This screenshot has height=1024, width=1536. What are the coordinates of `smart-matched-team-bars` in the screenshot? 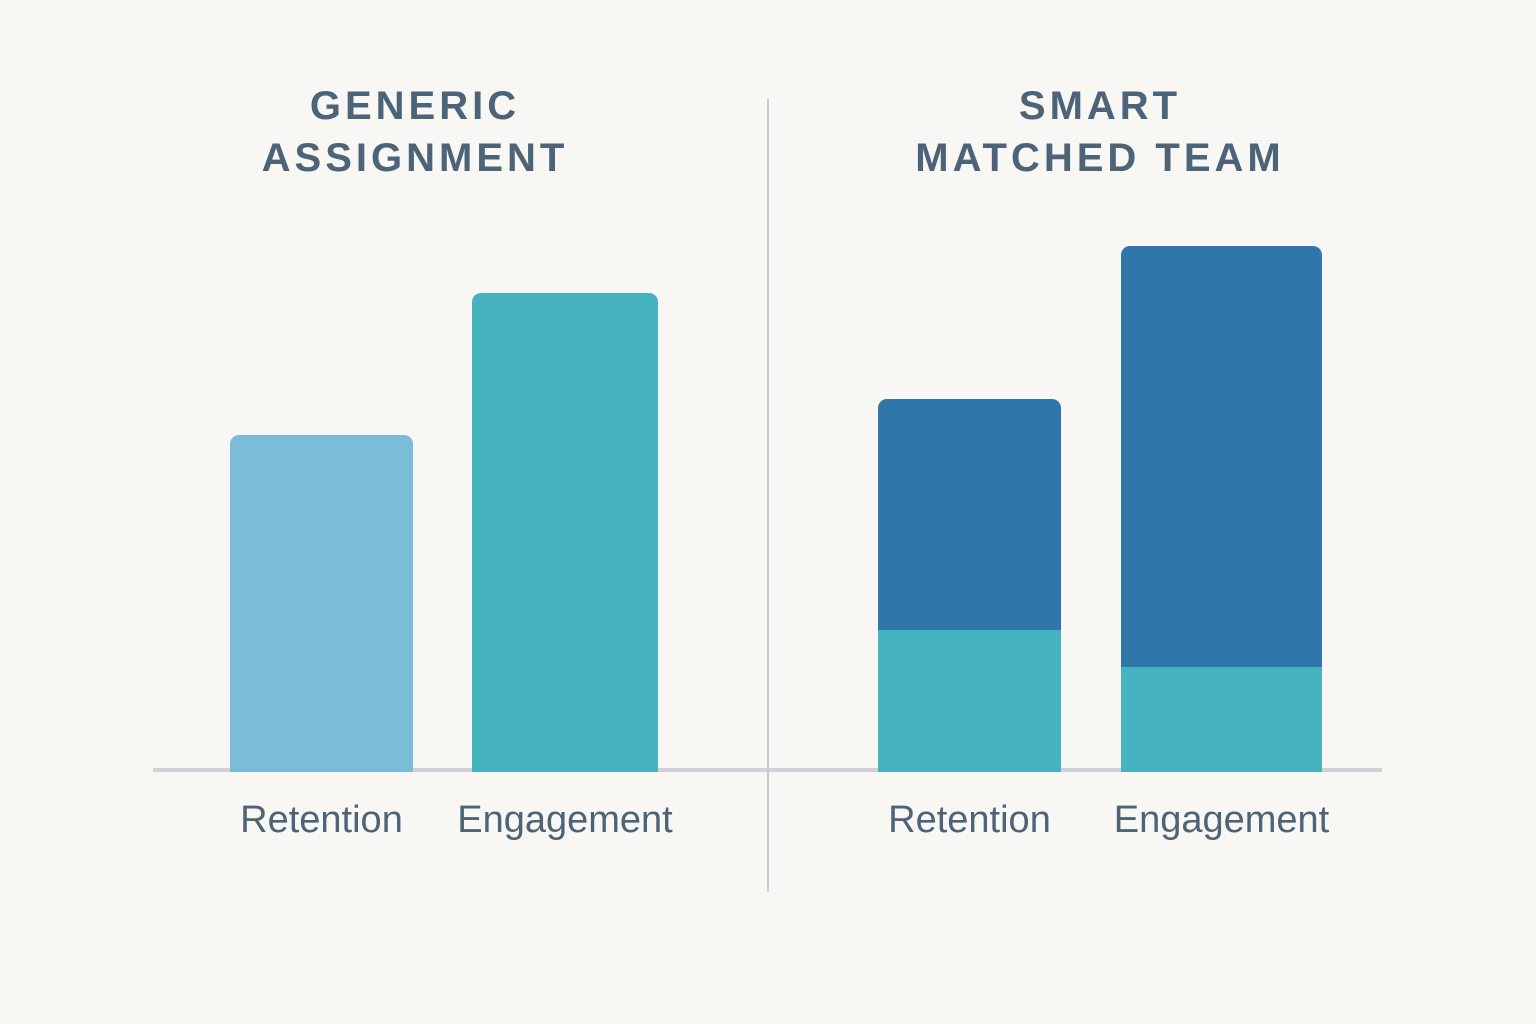 It's located at (1100, 509).